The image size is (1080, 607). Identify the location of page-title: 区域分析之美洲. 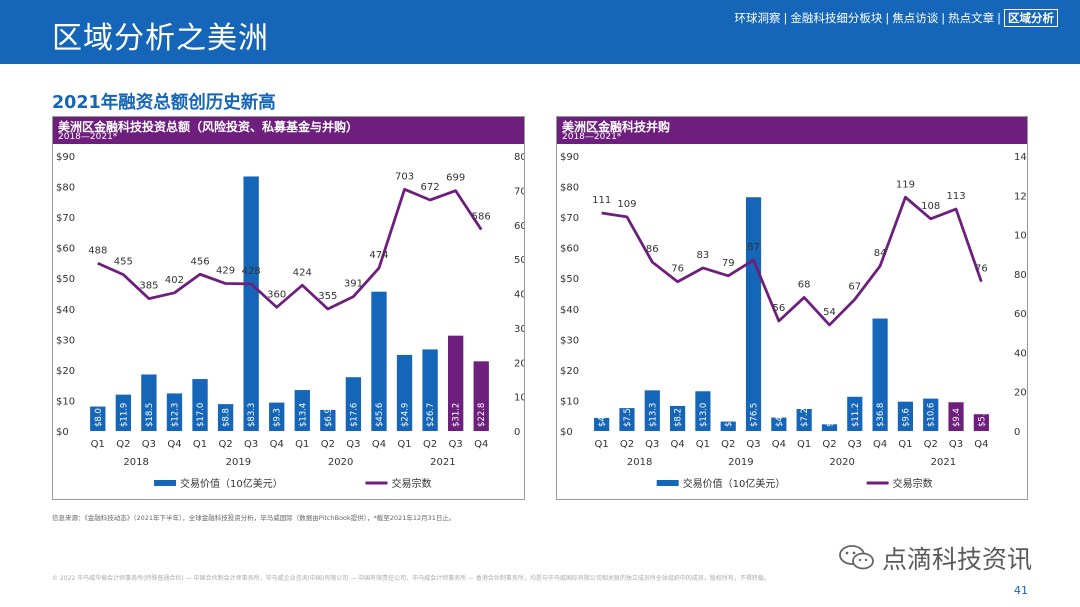
(160, 38).